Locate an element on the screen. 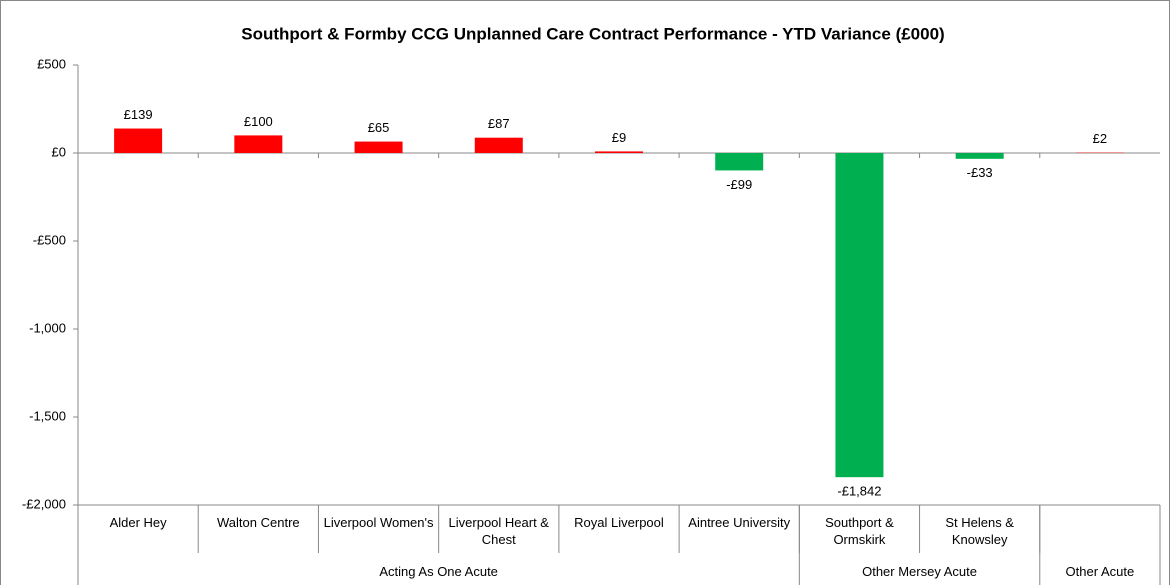 The width and height of the screenshot is (1170, 585). y-tick-label: £500 is located at coordinates (51, 63).